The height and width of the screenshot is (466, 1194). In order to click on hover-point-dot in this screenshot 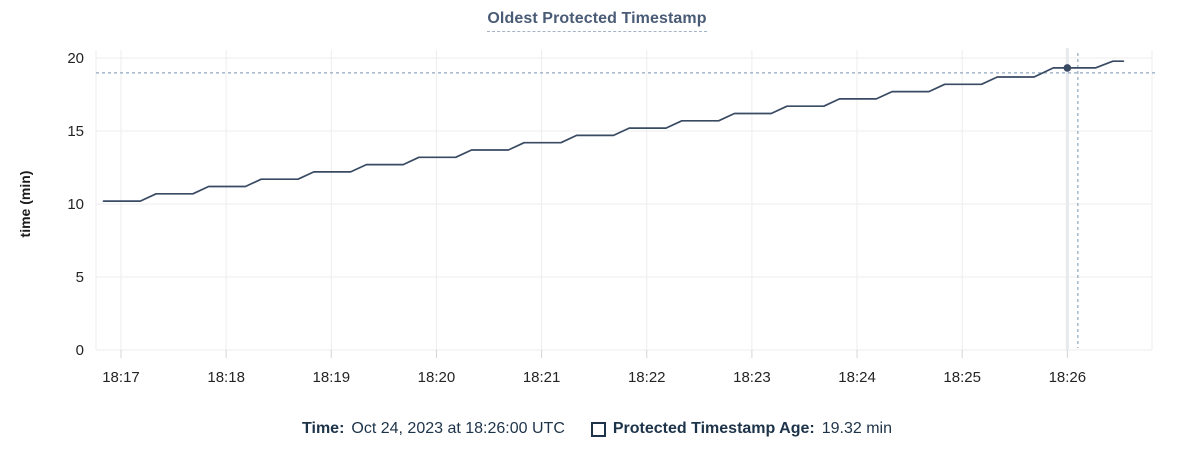, I will do `click(1067, 68)`.